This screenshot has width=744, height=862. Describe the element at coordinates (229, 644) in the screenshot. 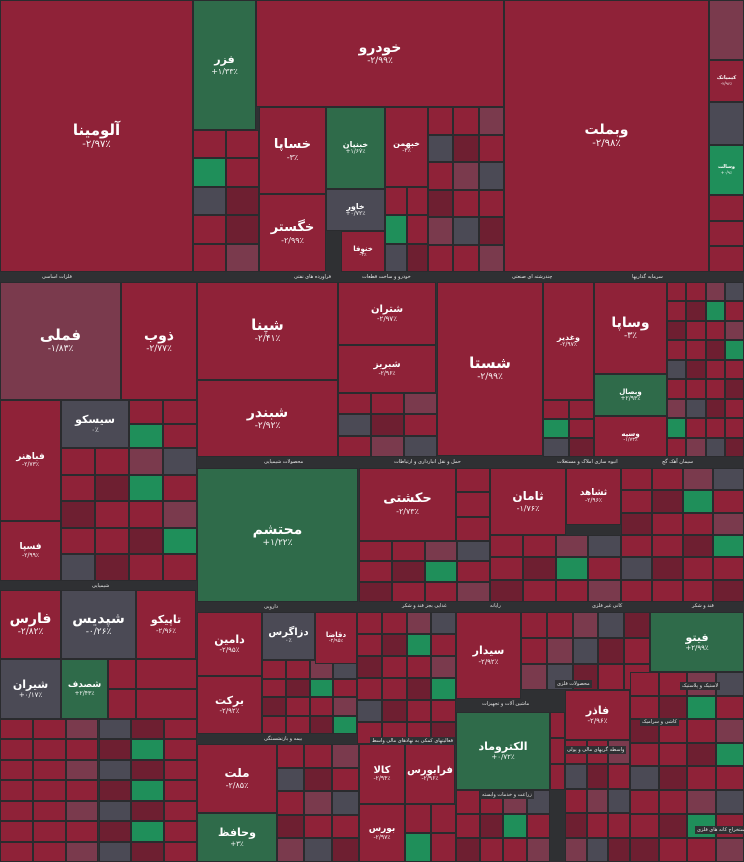

I see `stock-tile: دامین -۲/۹۵٪` at that location.